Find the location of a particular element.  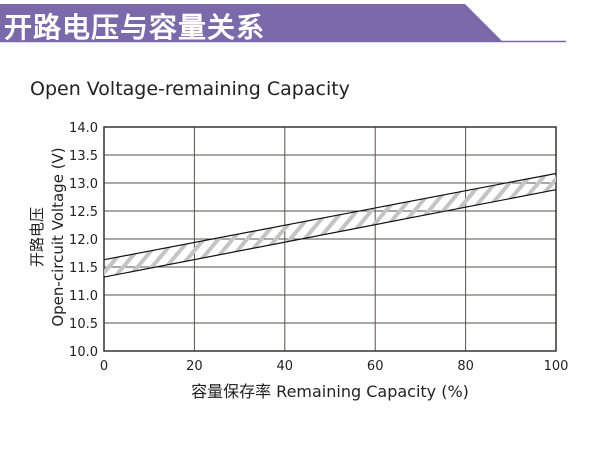

y-tick-label: 12.0 is located at coordinates (83, 240).